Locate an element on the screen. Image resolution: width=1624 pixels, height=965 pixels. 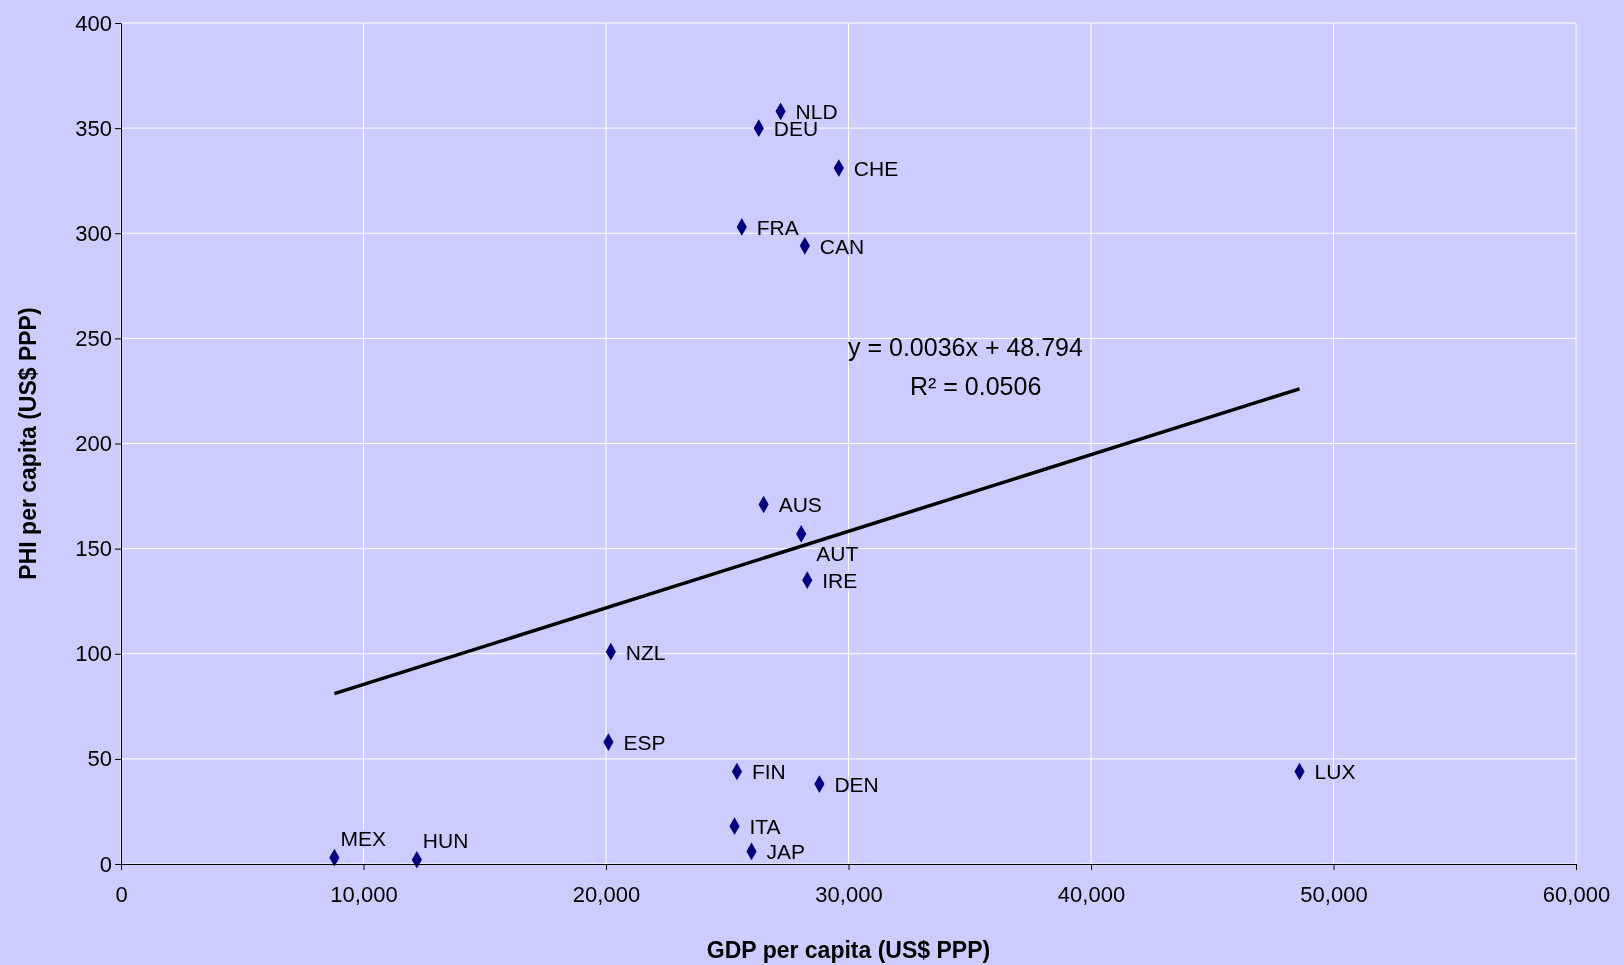
annotation: MEX is located at coordinates (363, 838).